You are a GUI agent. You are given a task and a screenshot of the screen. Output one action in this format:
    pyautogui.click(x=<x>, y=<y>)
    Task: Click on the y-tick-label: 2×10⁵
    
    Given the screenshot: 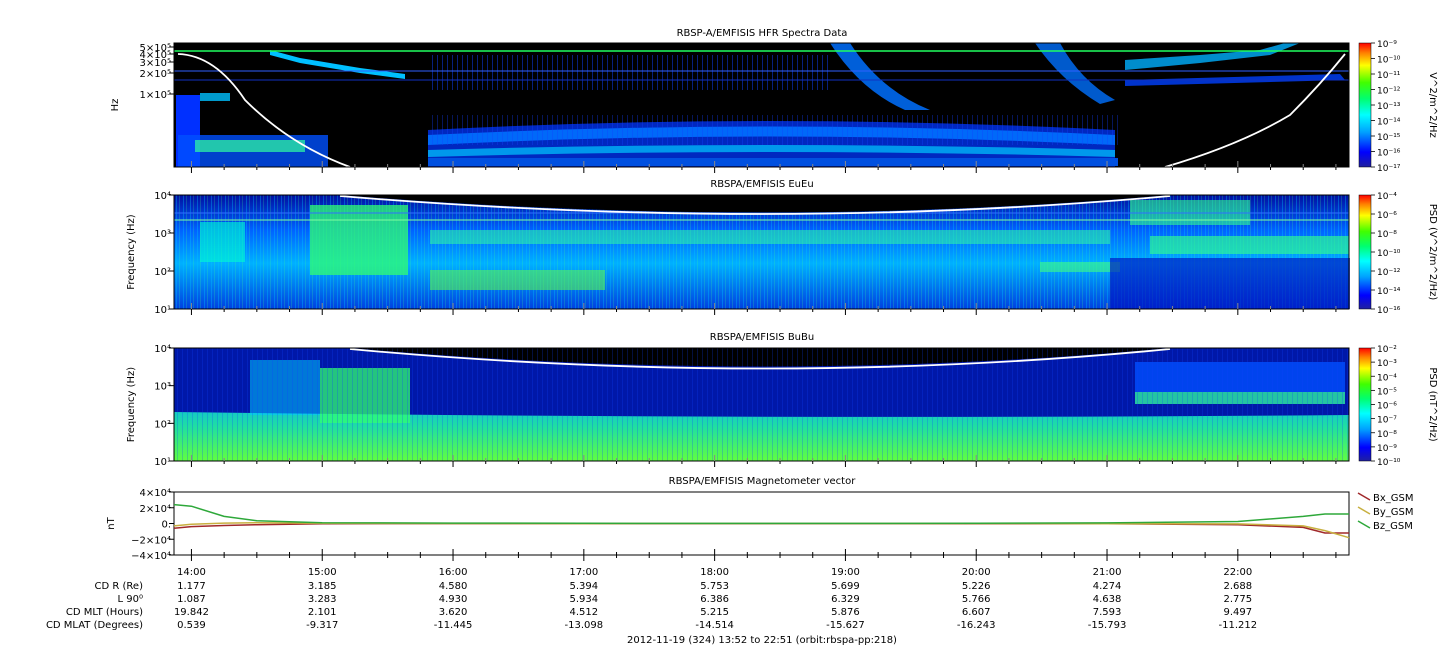 What is the action you would take?
    pyautogui.click(x=155, y=74)
    